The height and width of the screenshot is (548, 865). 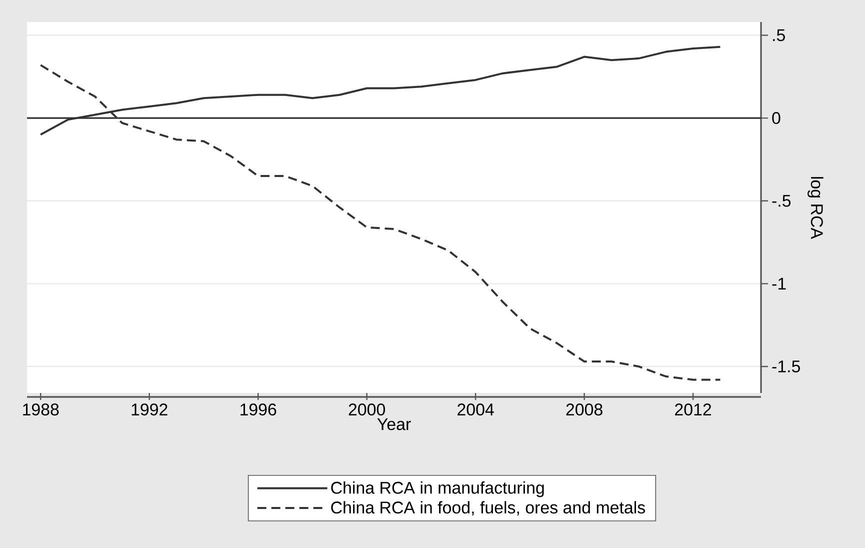 What do you see at coordinates (394, 424) in the screenshot?
I see `x-axis-title: Year` at bounding box center [394, 424].